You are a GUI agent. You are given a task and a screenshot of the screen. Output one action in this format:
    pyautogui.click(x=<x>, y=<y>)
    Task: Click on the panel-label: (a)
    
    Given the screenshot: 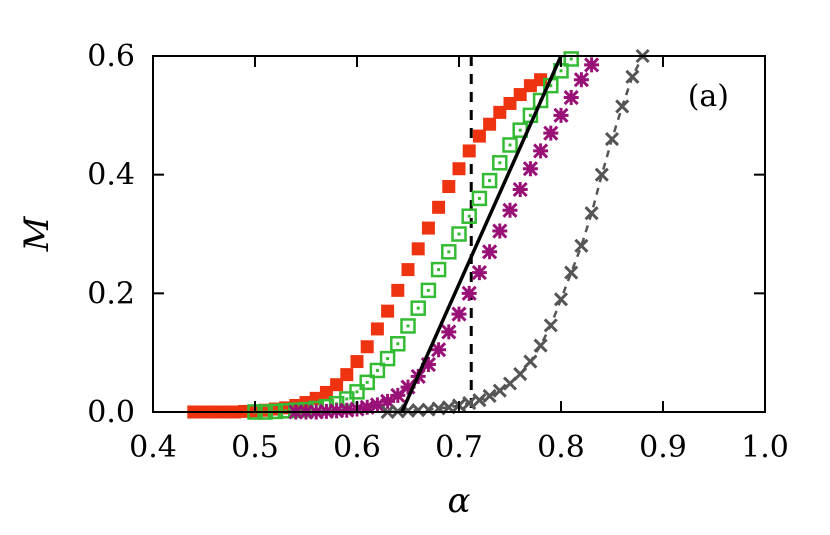 What is the action you would take?
    pyautogui.click(x=708, y=96)
    